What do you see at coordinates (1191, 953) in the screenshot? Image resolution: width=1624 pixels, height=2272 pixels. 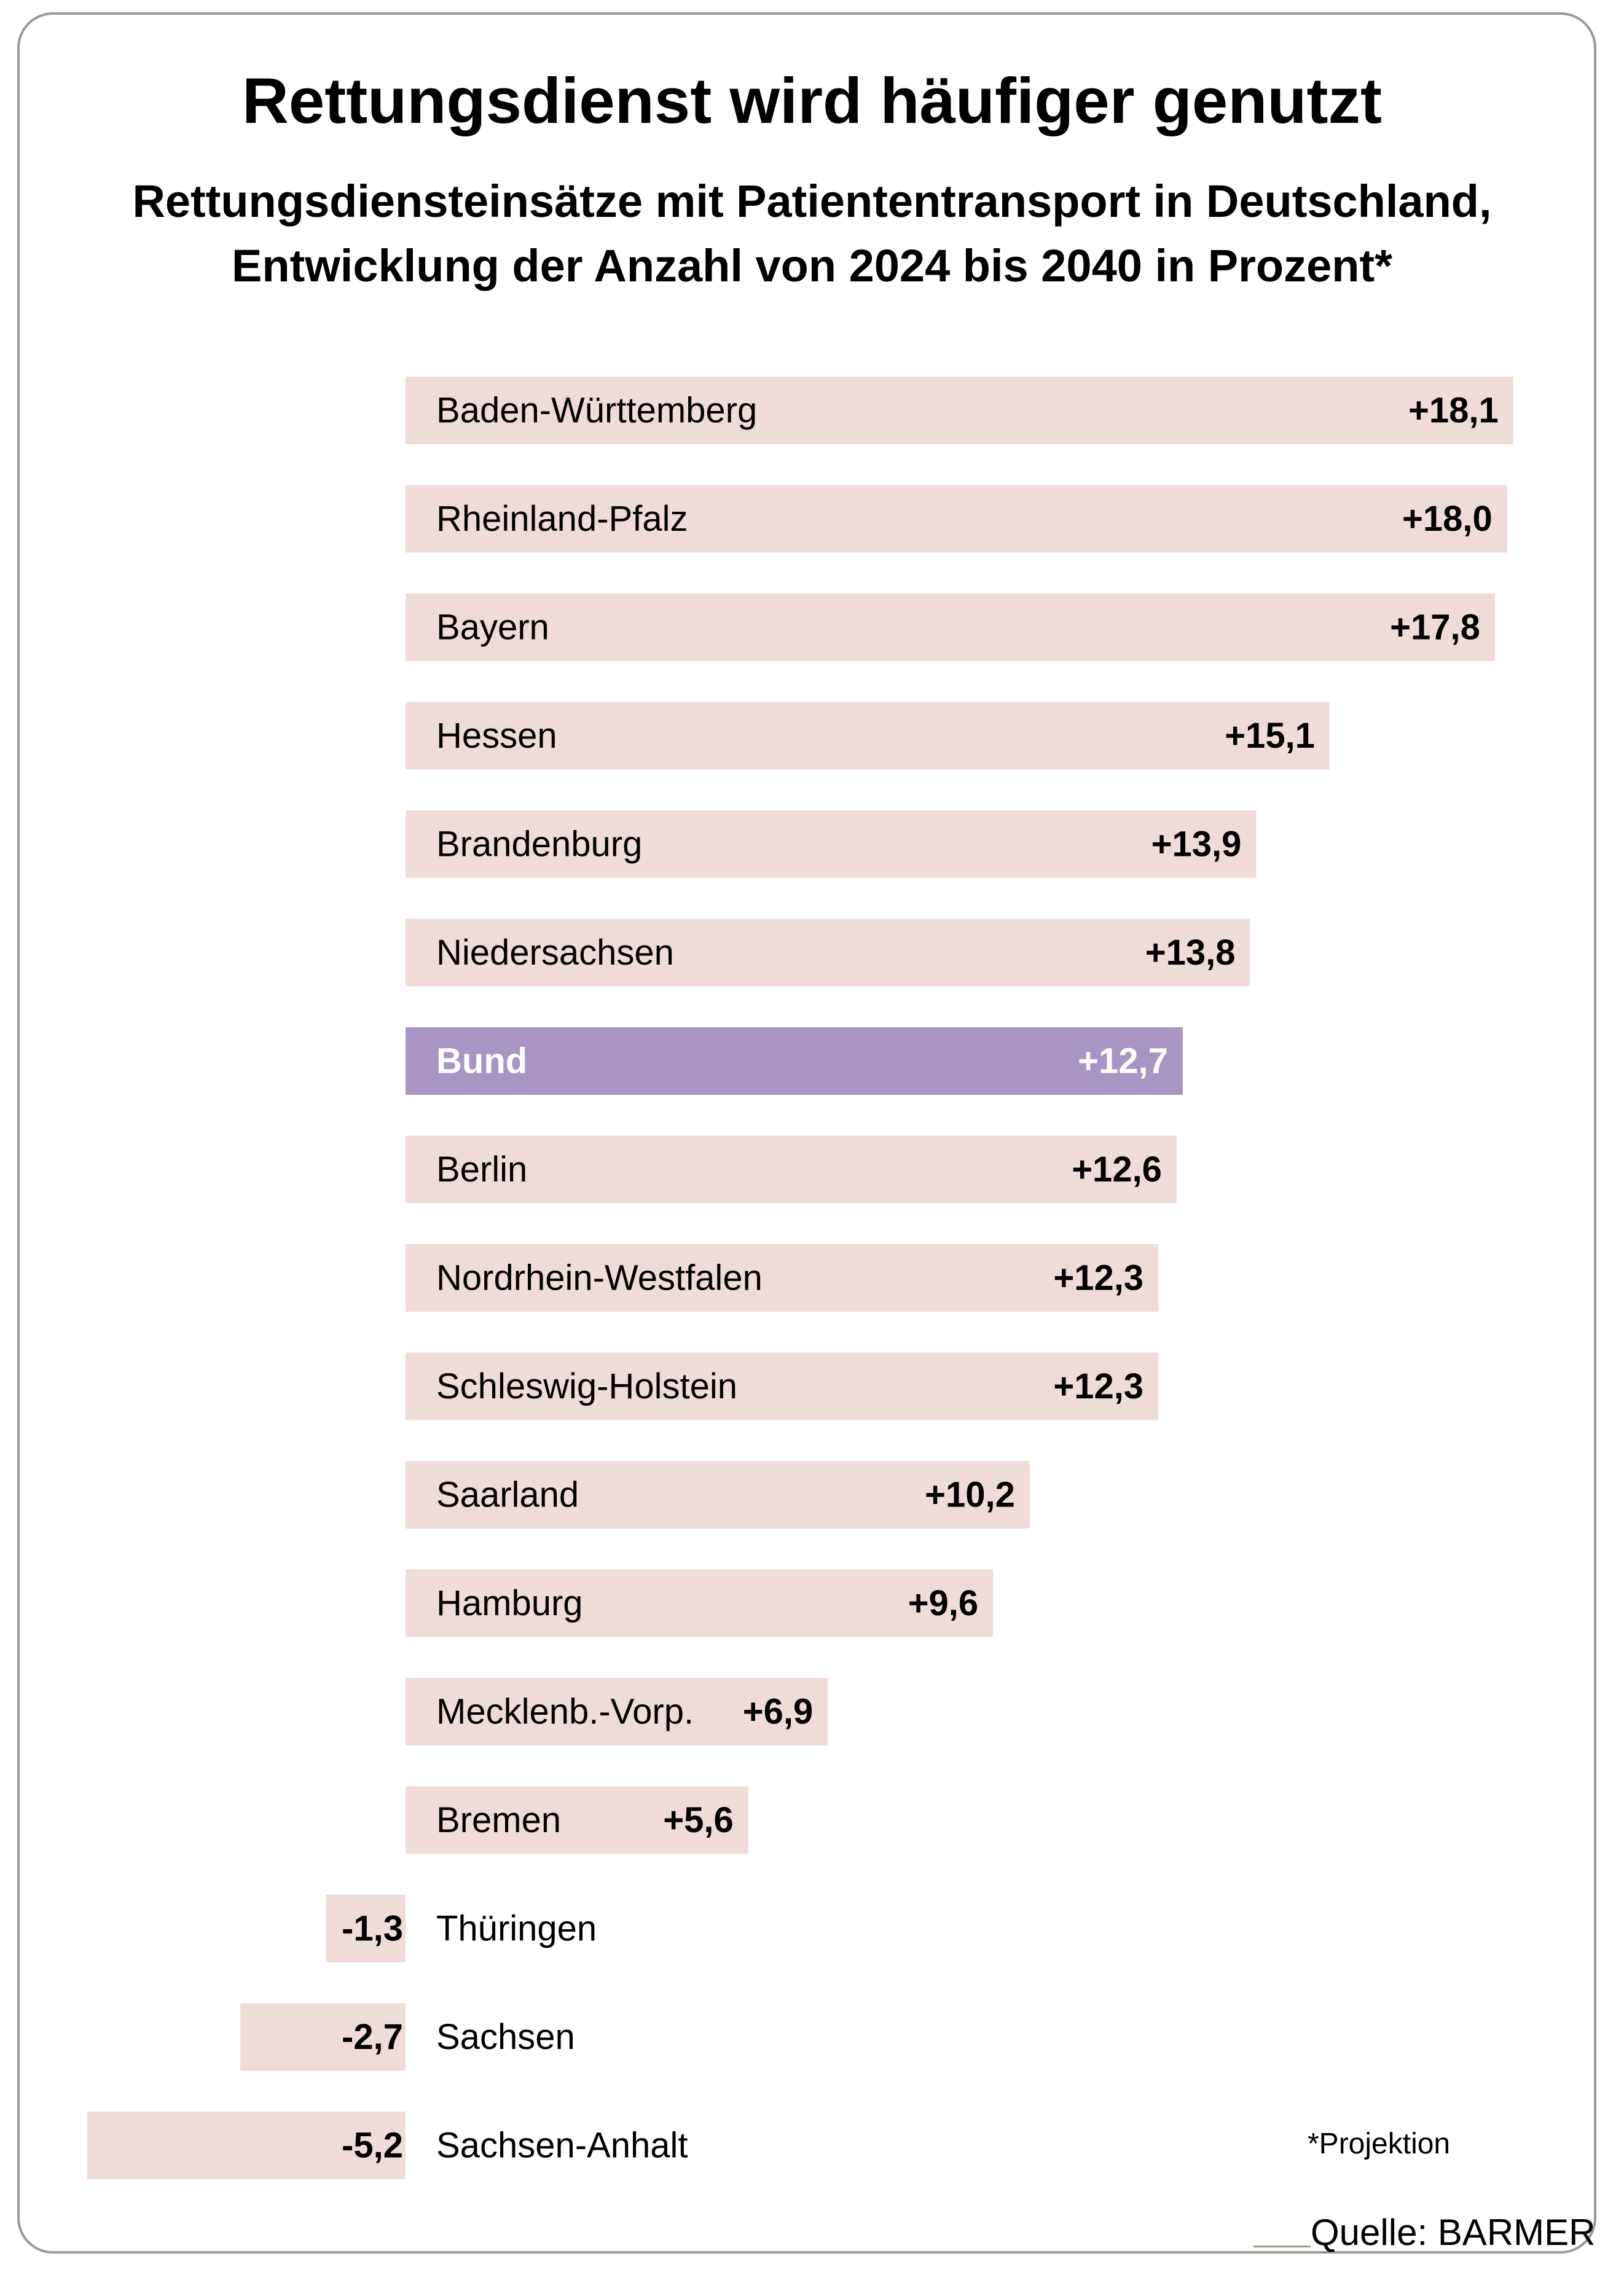 I see `value-label-niedersachsen: +13,8` at bounding box center [1191, 953].